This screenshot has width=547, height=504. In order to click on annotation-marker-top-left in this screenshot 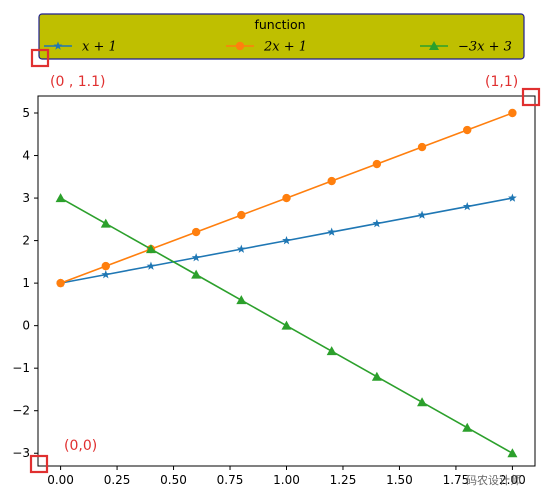, I will do `click(40, 58)`.